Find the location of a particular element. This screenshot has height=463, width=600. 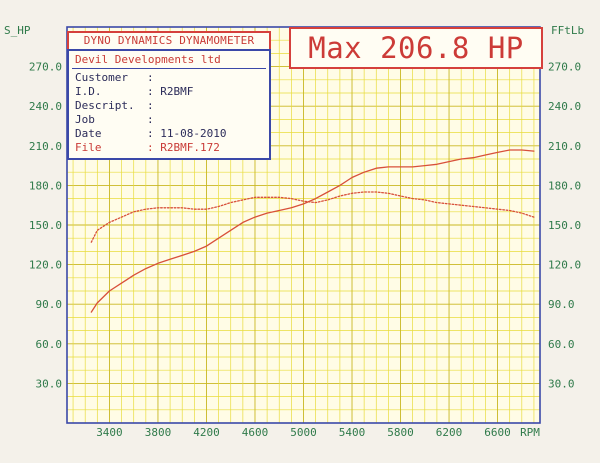

info-label: File is located at coordinates (88, 147).